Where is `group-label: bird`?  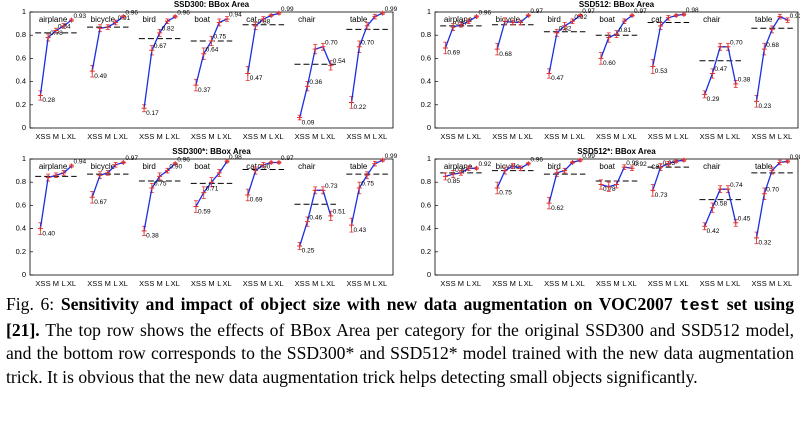
group-label: bird is located at coordinates (554, 166).